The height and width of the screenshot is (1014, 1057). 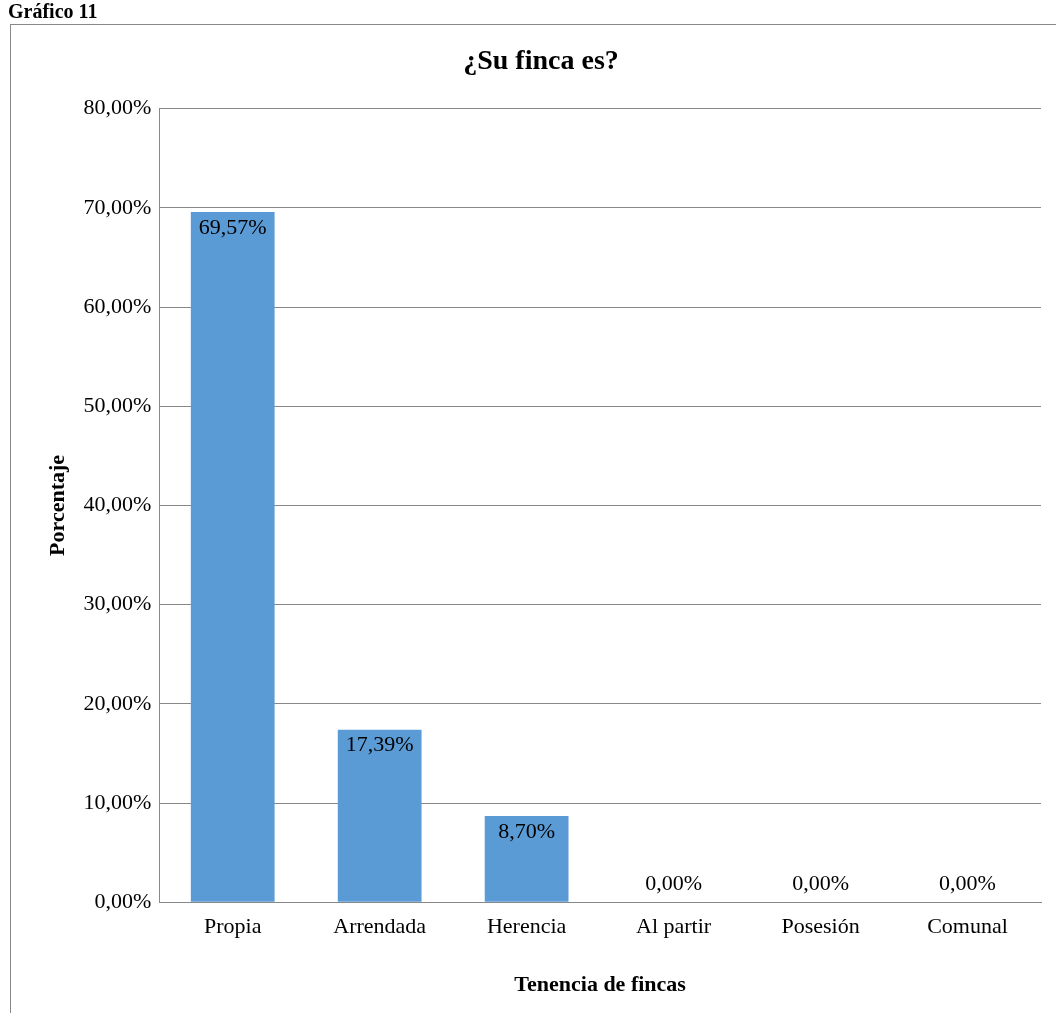 What do you see at coordinates (379, 744) in the screenshot?
I see `data-label: 17,39%` at bounding box center [379, 744].